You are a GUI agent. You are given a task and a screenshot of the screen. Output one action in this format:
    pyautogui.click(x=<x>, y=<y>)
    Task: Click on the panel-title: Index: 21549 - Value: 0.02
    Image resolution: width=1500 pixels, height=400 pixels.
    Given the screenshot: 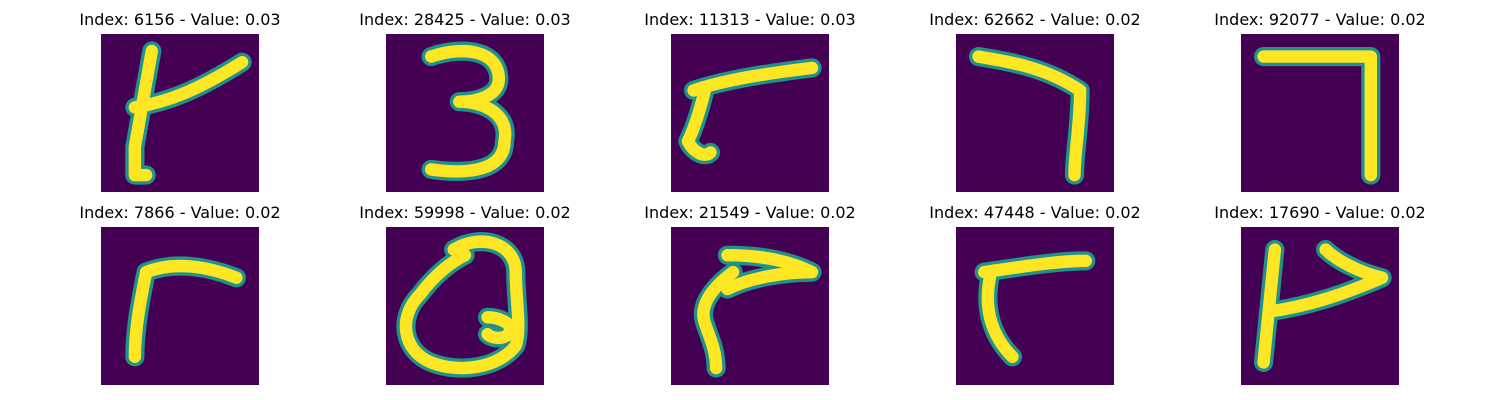 What is the action you would take?
    pyautogui.click(x=750, y=212)
    